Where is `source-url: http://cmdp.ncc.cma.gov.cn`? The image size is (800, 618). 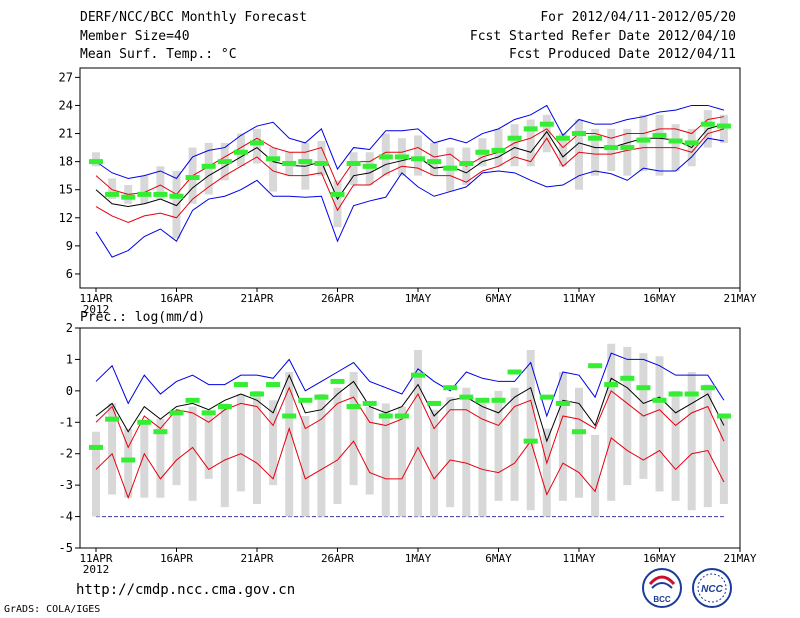
source-url: http://cmdp.ncc.cma.gov.cn is located at coordinates (186, 590).